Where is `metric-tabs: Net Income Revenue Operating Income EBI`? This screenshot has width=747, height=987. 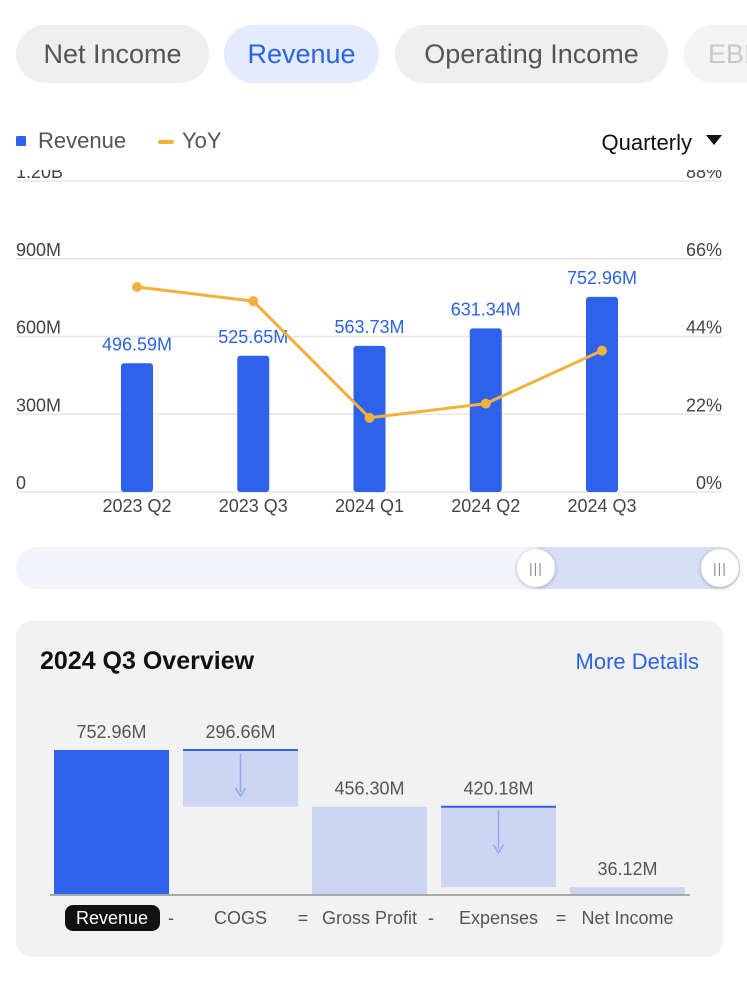 metric-tabs: Net Income Revenue Operating Income EBI is located at coordinates (381, 55).